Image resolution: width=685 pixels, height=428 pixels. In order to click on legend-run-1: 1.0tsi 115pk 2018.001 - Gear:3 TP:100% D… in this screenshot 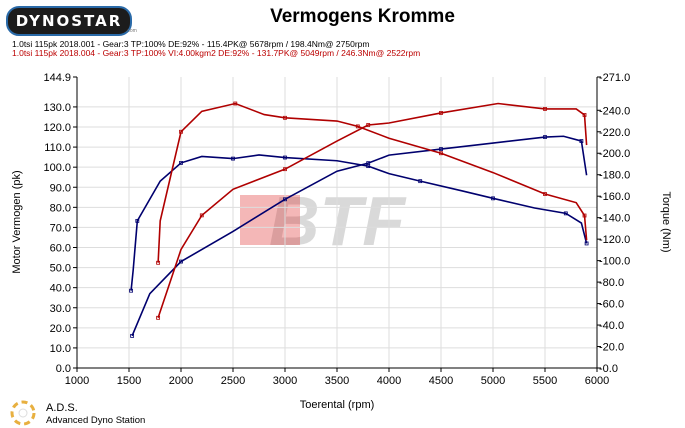, I will do `click(191, 44)`.